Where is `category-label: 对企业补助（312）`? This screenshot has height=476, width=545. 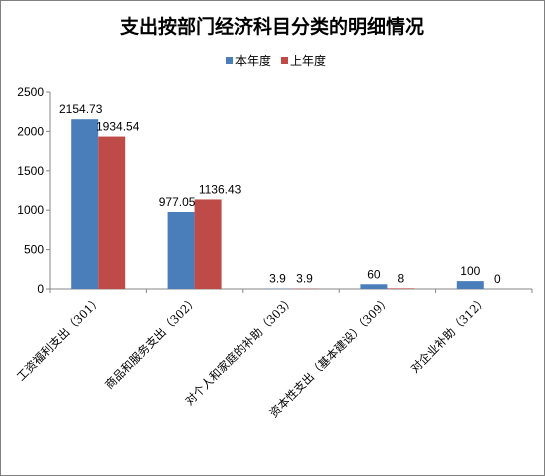 category-label: 对企业补助（312） is located at coordinates (449, 334).